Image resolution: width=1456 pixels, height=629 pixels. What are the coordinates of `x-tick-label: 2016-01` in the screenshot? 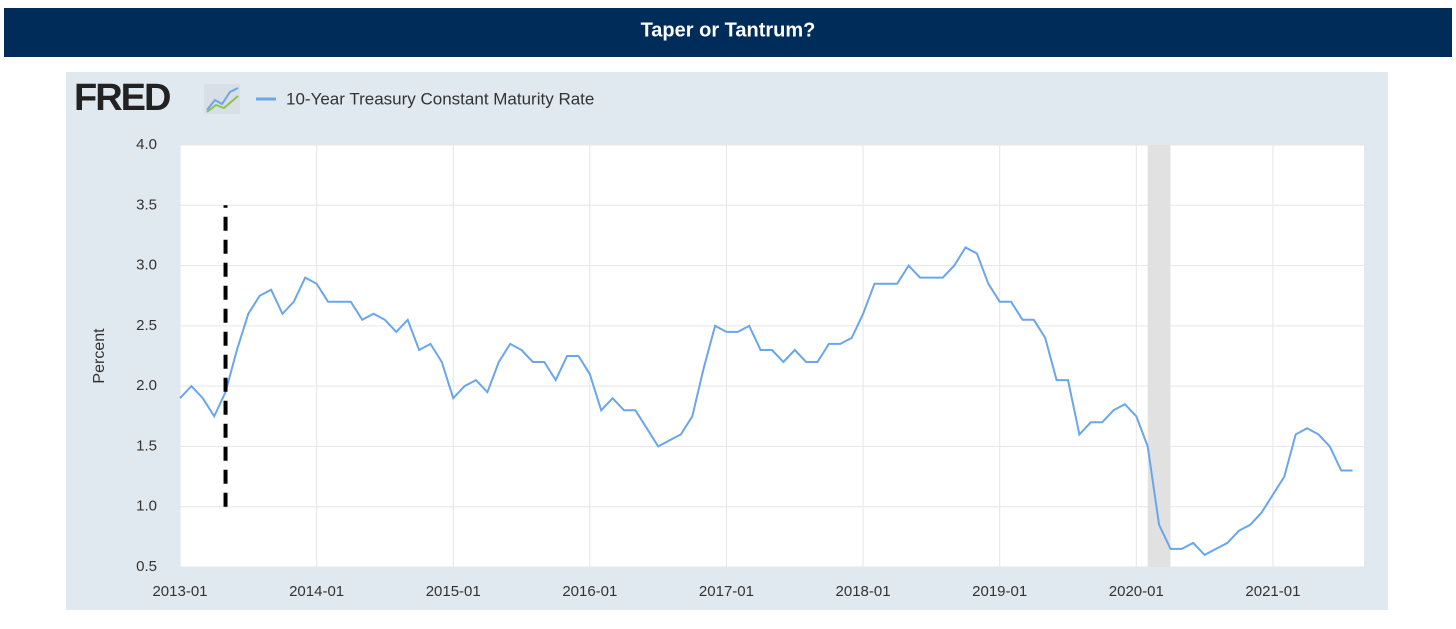 It's located at (589, 591).